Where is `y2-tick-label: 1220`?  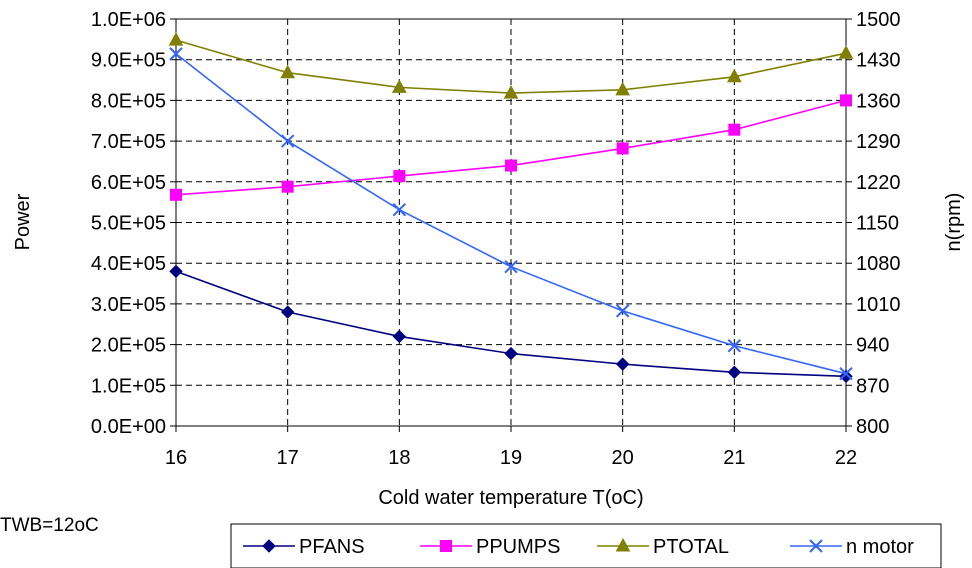
y2-tick-label: 1220 is located at coordinates (878, 183).